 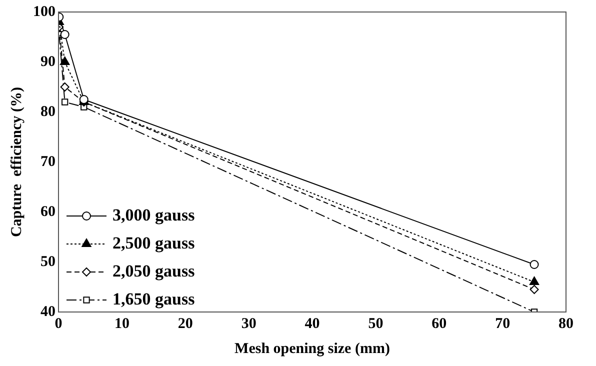 I want to click on x-axis-title: Mesh opening size (mm), so click(x=312, y=348).